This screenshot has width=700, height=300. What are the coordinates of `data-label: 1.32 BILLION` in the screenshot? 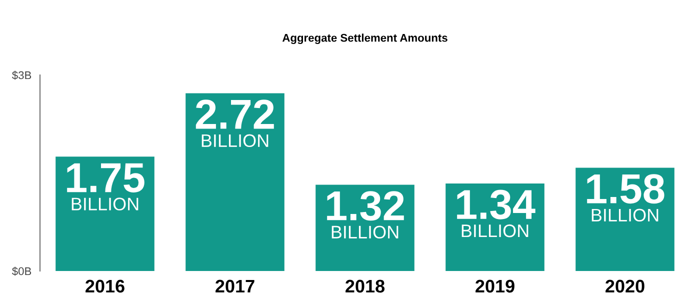 It's located at (365, 215).